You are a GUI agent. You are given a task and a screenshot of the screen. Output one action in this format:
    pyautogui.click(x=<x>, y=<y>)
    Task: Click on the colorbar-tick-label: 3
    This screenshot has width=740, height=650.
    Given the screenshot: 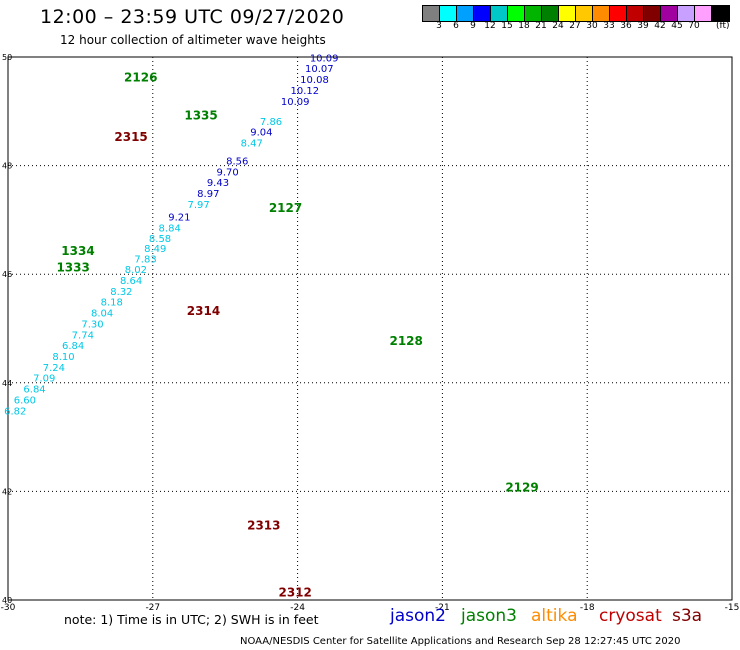 What is the action you would take?
    pyautogui.click(x=439, y=26)
    